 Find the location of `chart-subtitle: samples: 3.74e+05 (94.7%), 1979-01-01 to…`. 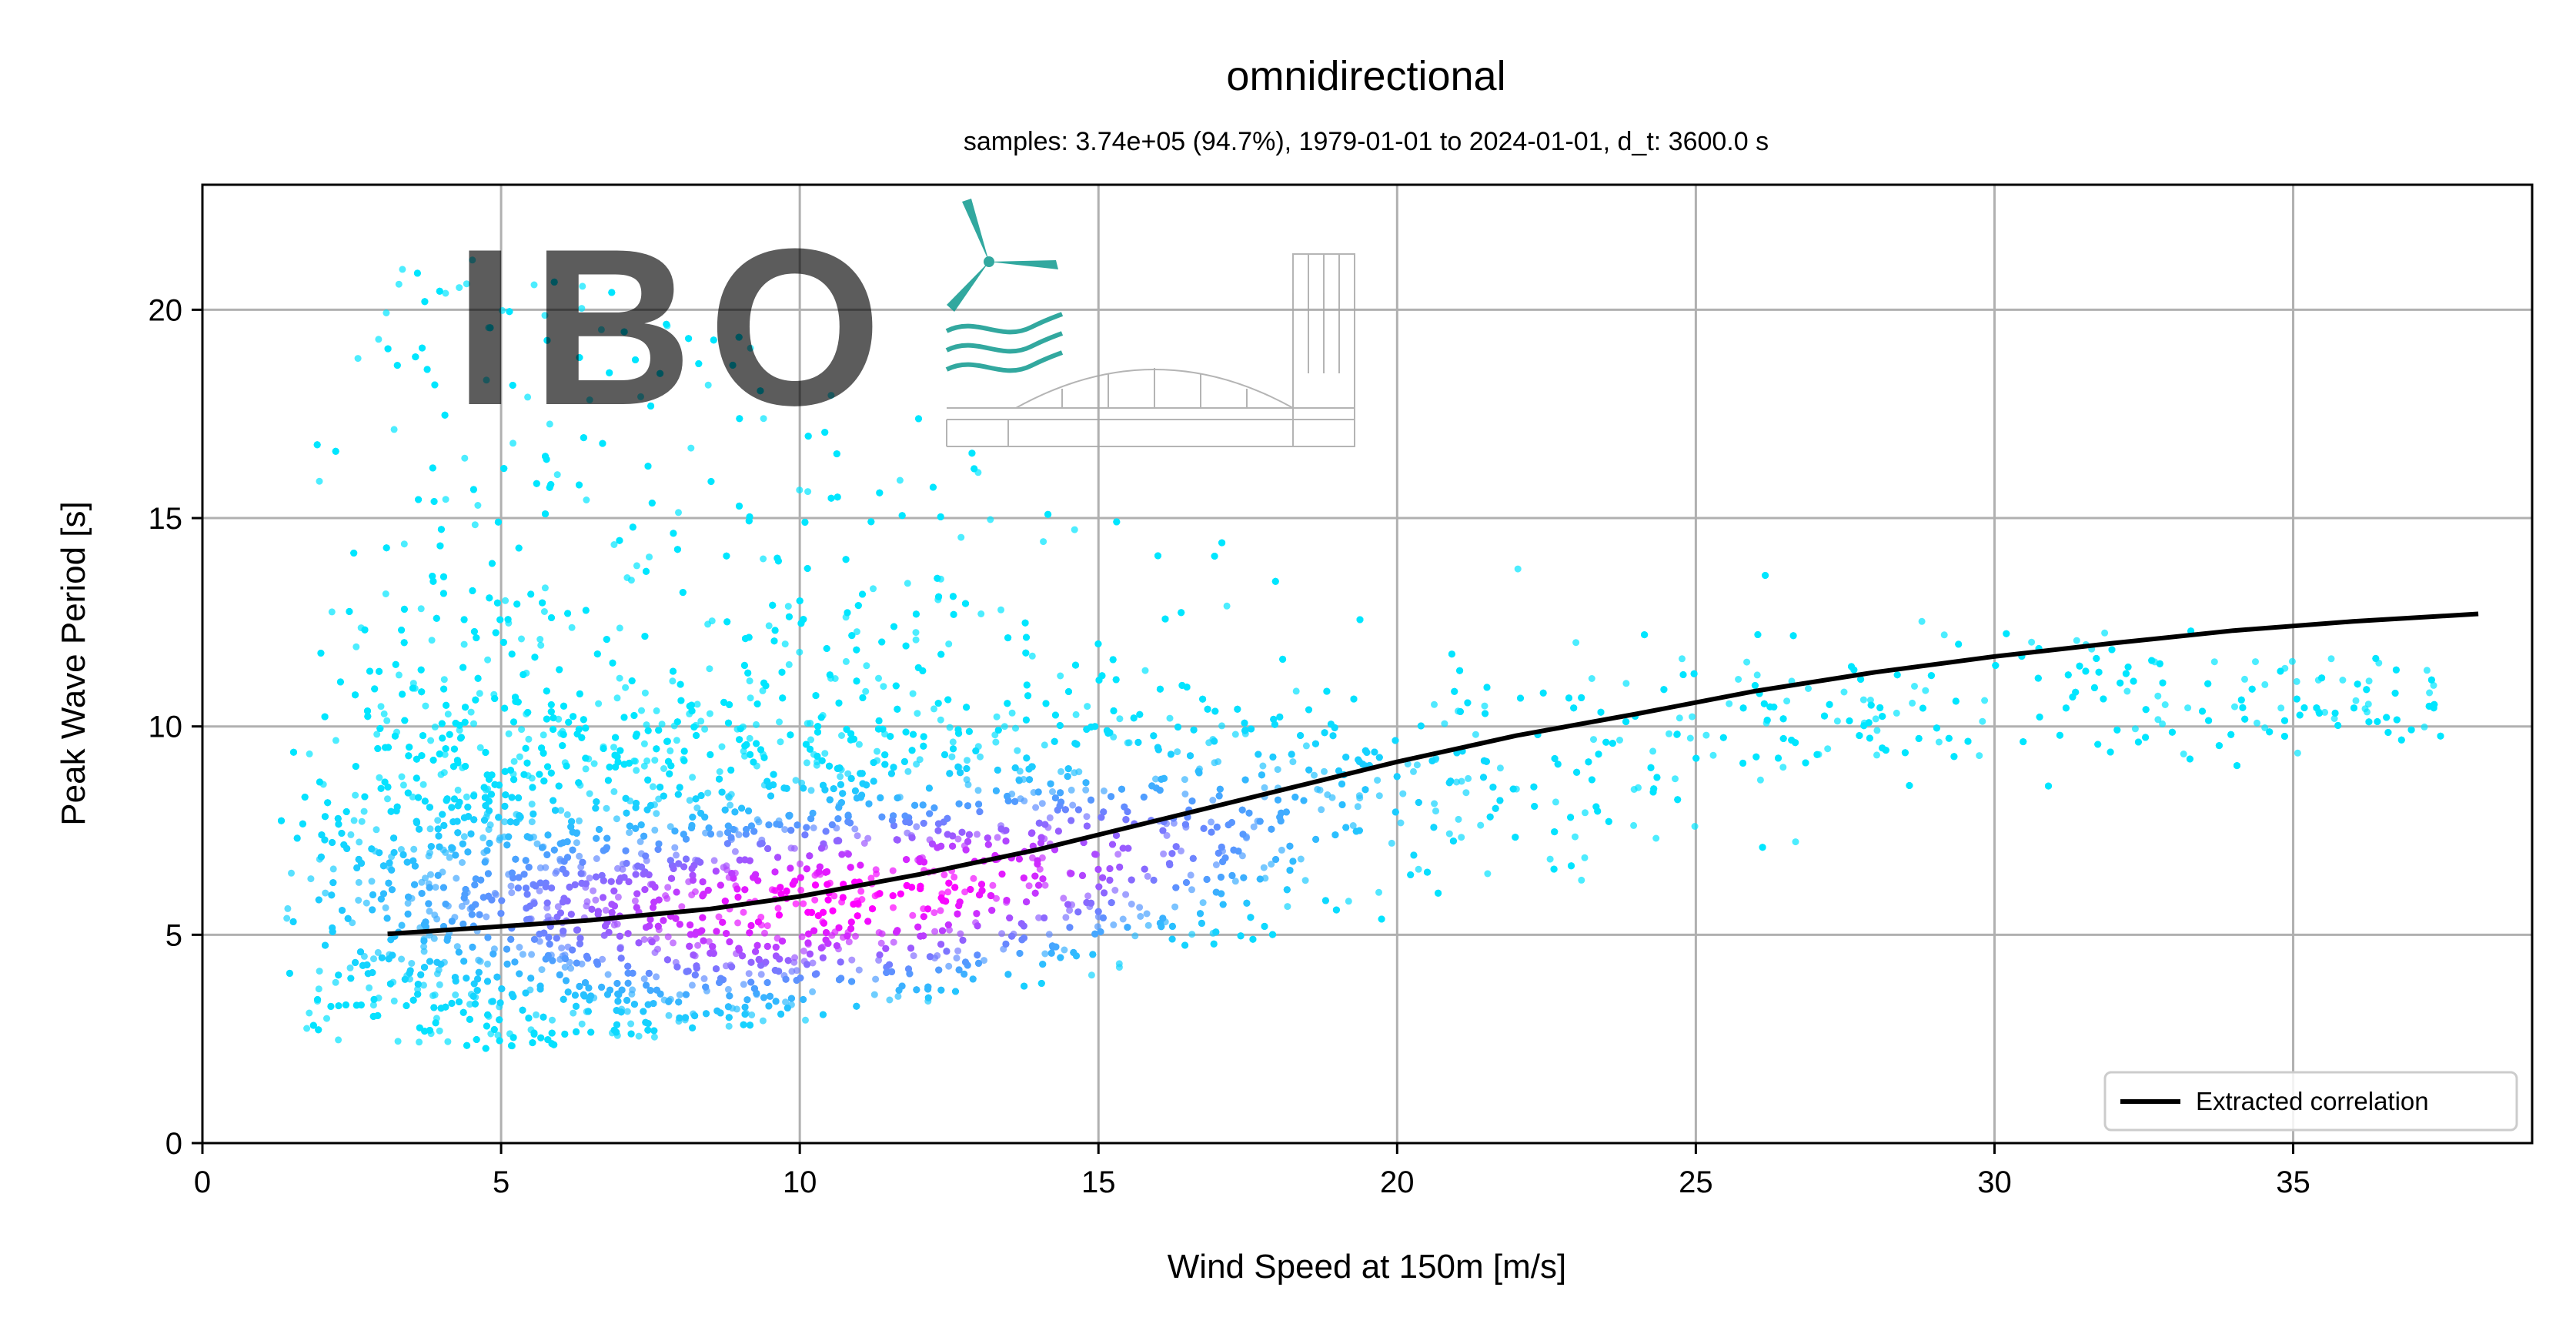

chart-subtitle: samples: 3.74e+05 (94.7%), 1979-01-01 to… is located at coordinates (1366, 141).